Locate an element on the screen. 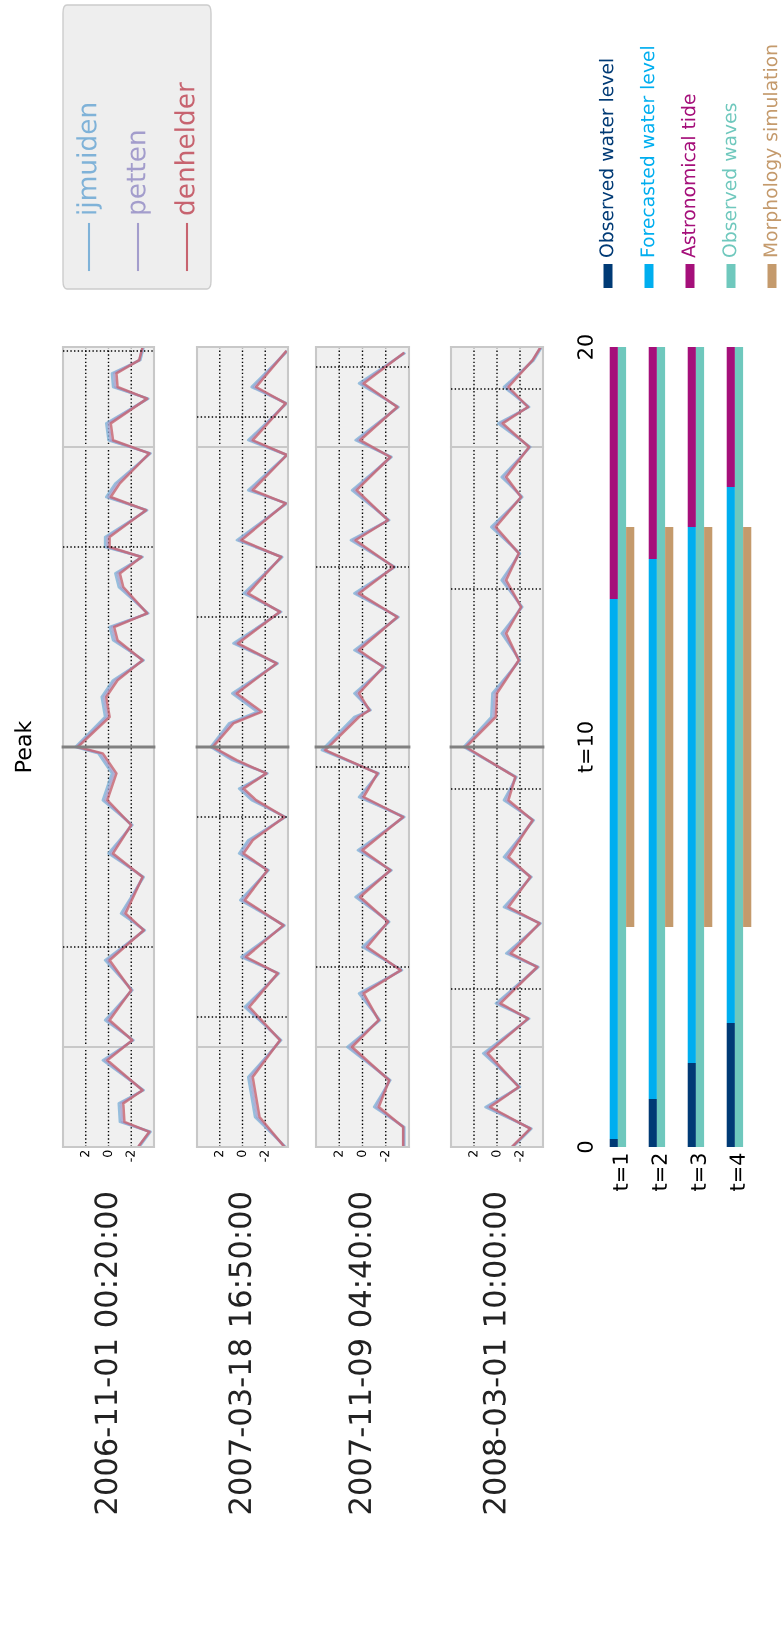 The image size is (783, 1630). text: Forecasted water level is located at coordinates (647, 152).